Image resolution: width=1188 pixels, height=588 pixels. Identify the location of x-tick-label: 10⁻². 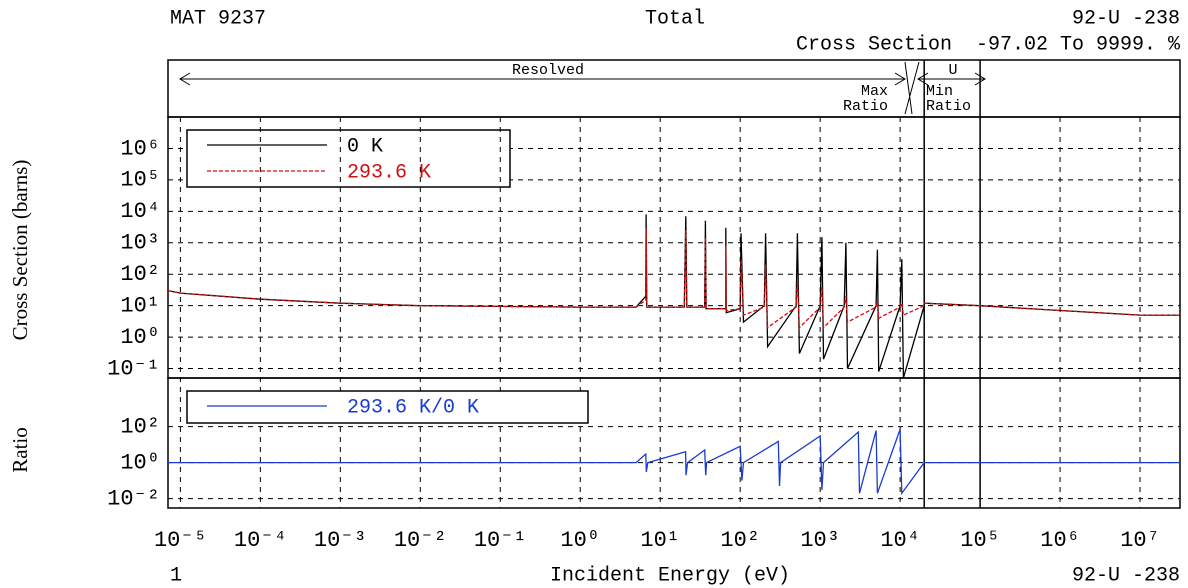
(420, 540).